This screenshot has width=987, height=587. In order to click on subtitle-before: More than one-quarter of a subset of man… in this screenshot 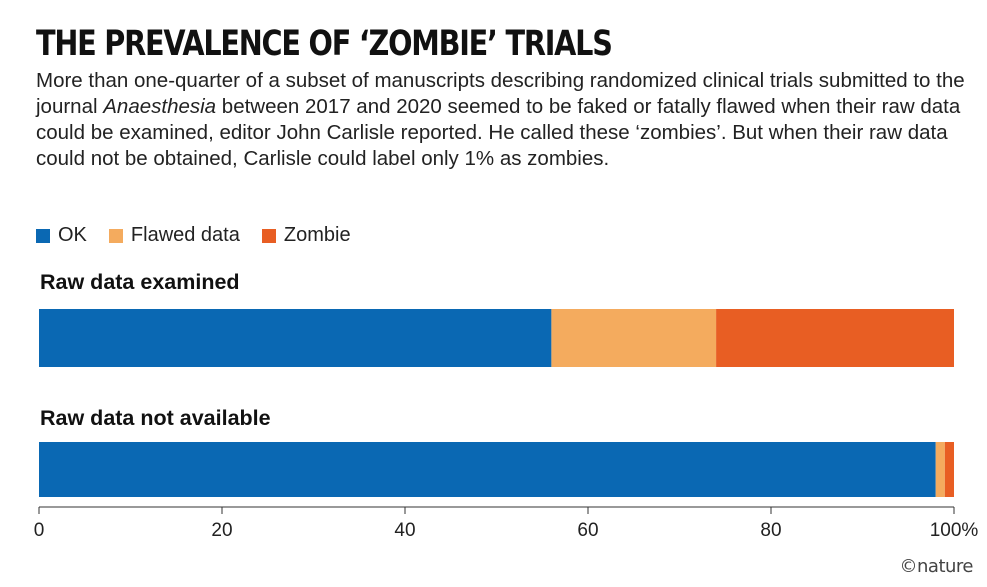, I will do `click(500, 93)`.